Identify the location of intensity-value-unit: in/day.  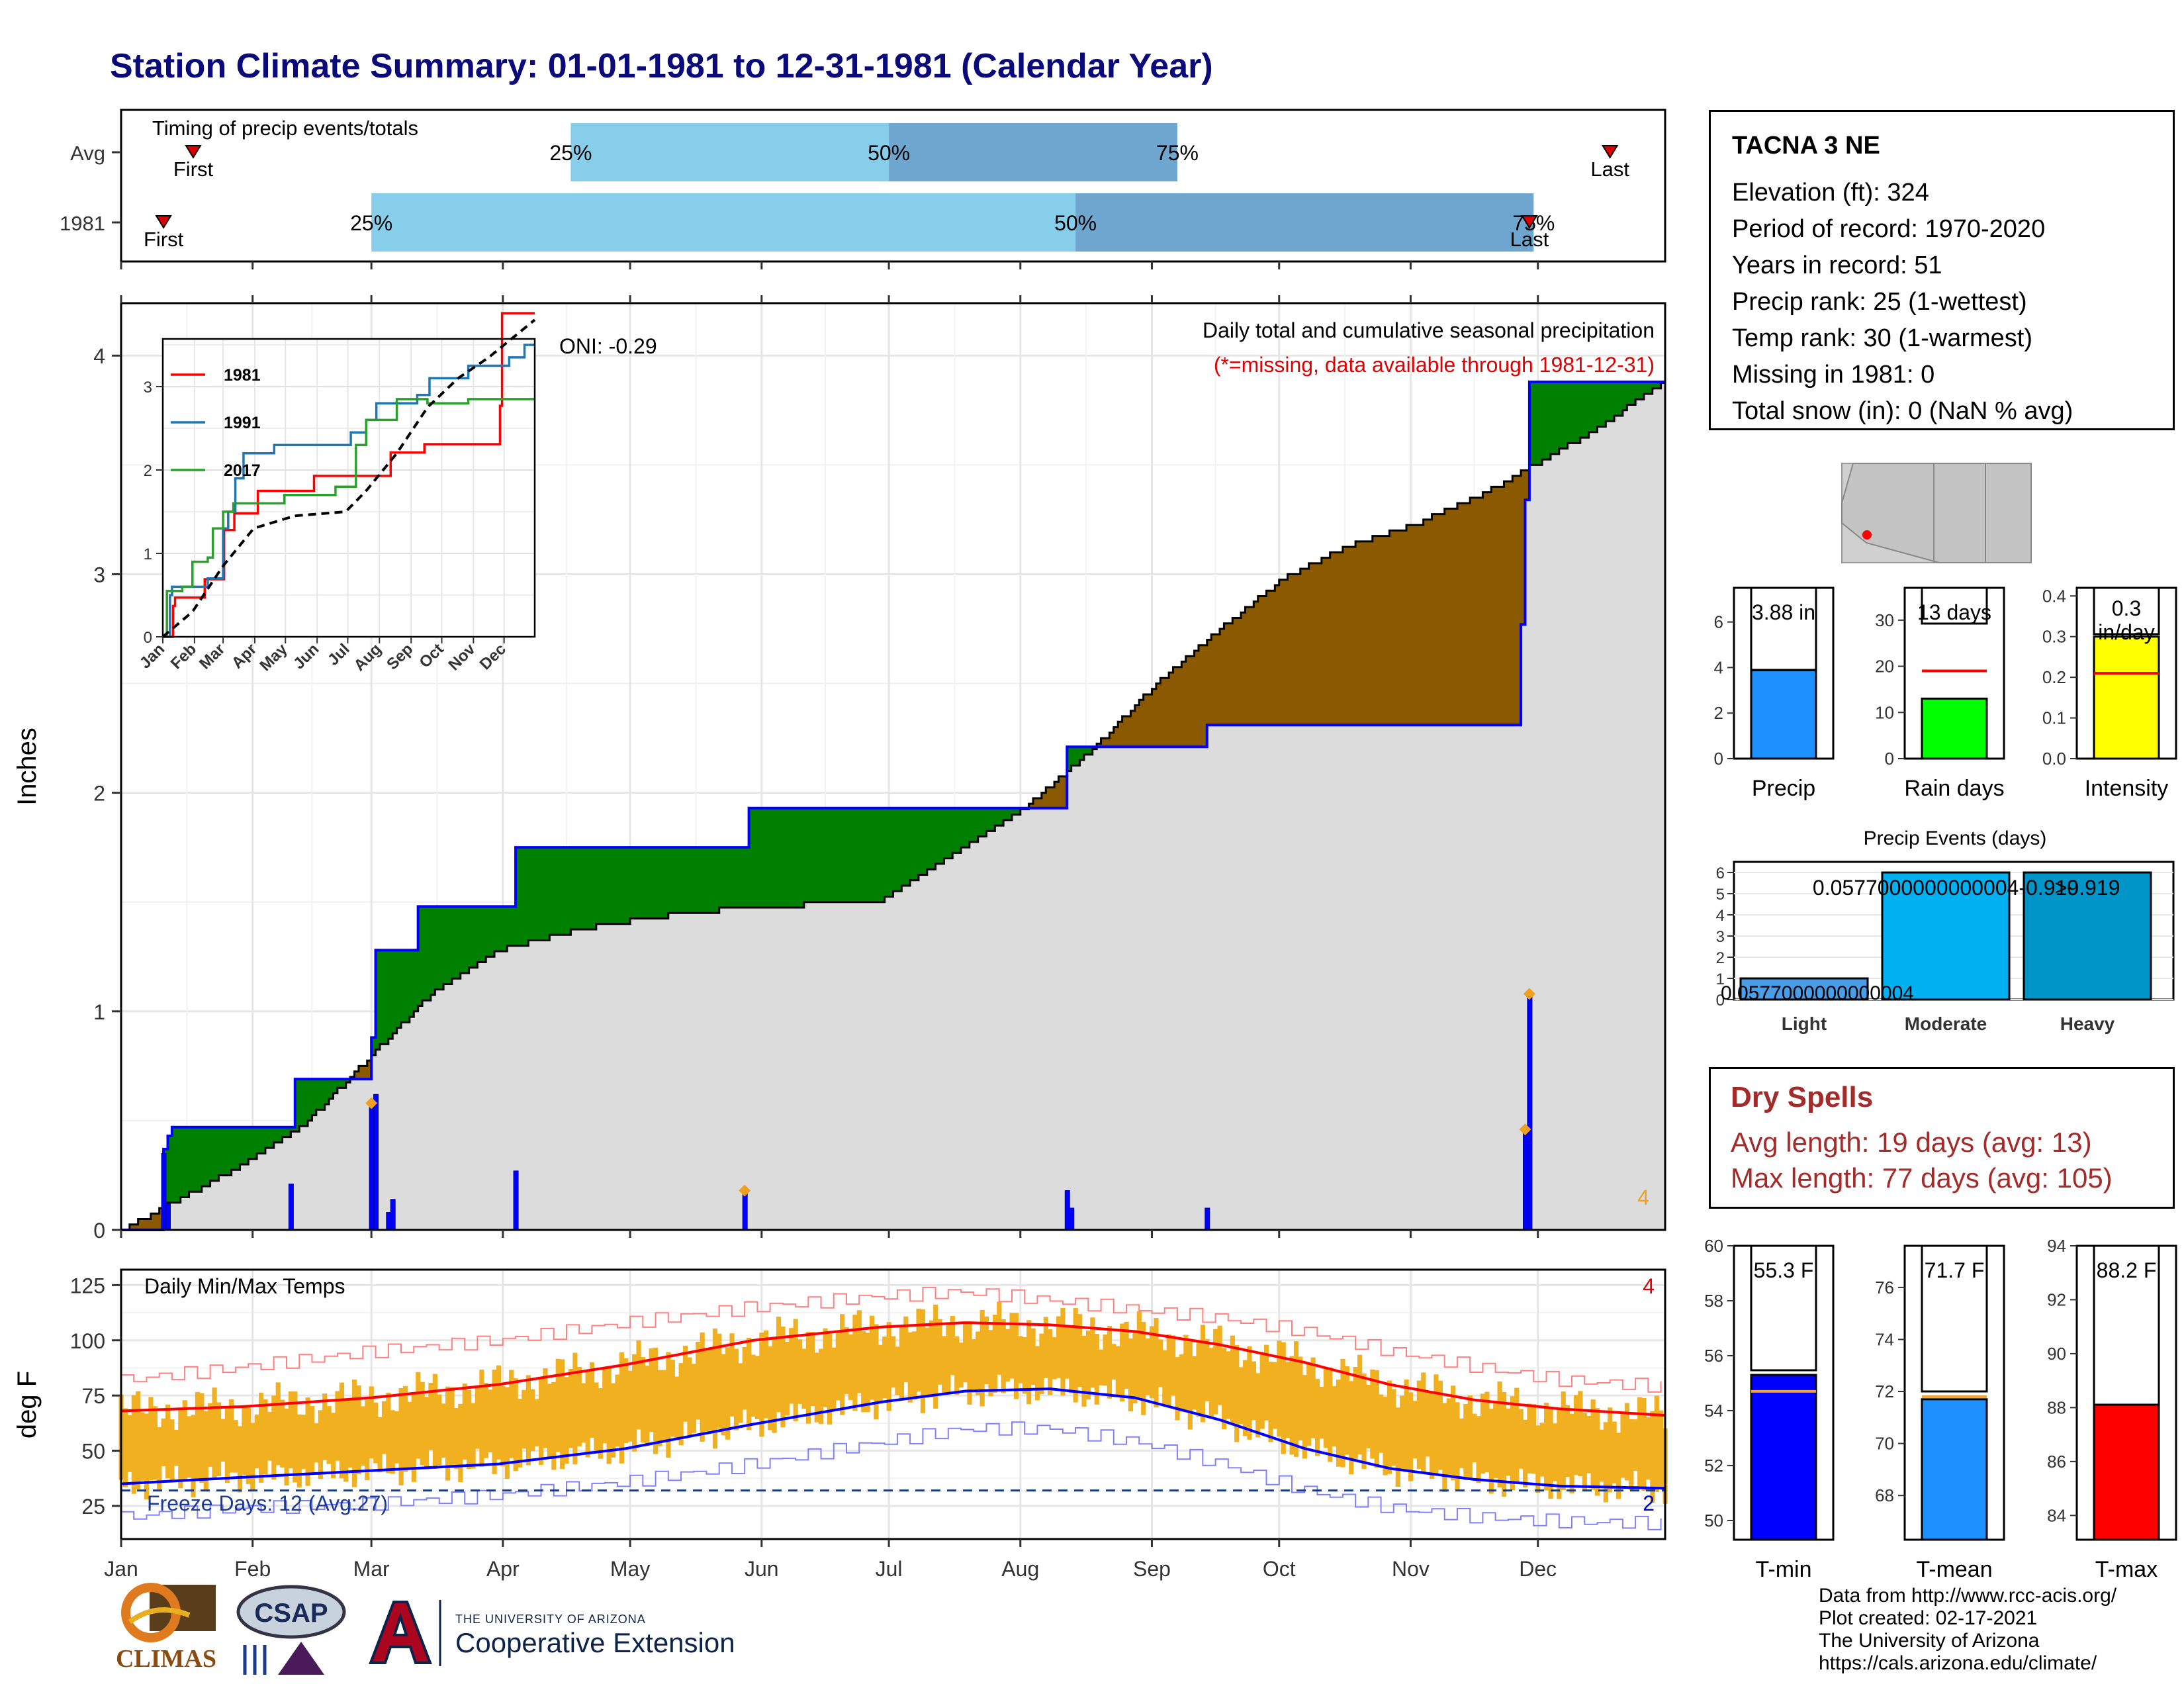
(2126, 632).